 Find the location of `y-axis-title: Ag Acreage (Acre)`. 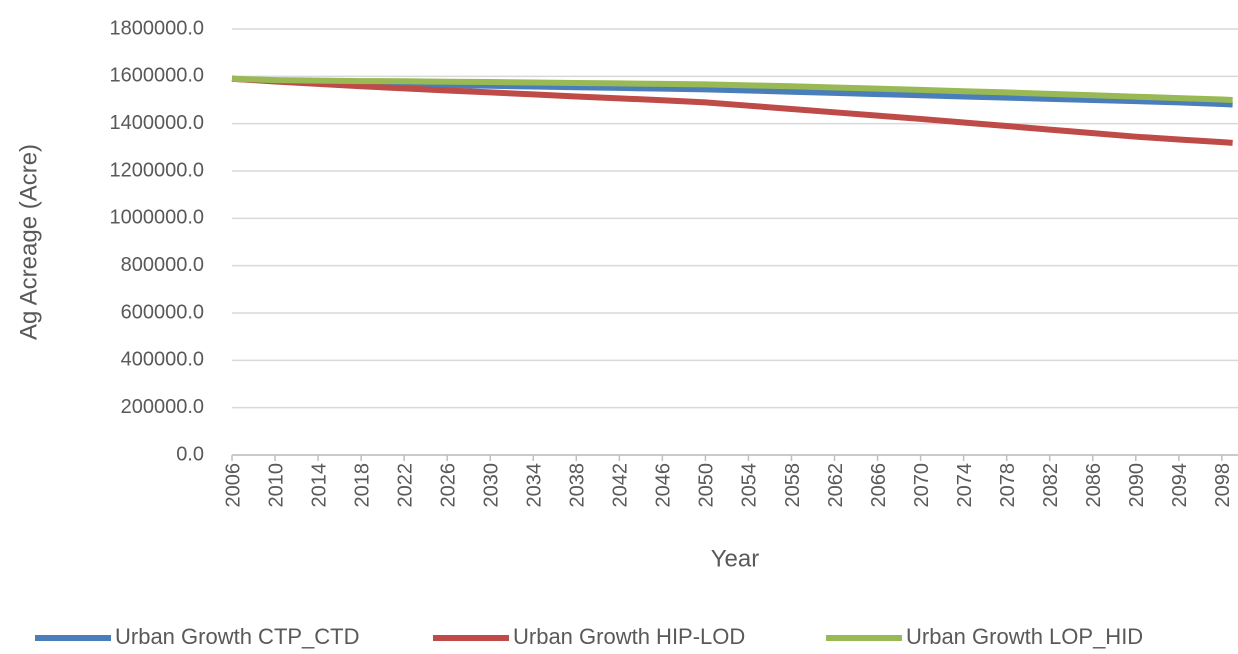

y-axis-title: Ag Acreage (Acre) is located at coordinates (28, 242).